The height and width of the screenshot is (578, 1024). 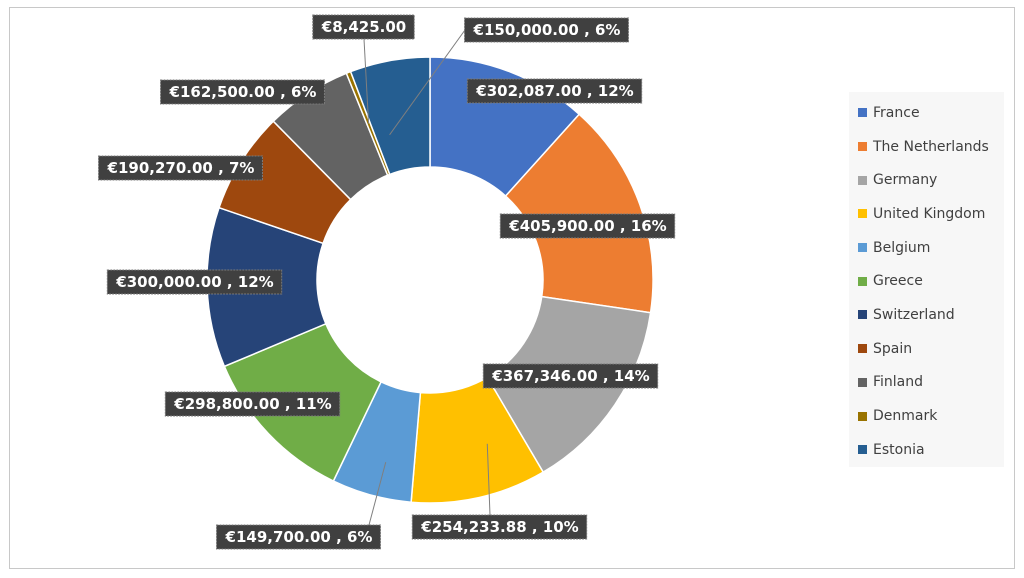 I want to click on data-label-text: €190,270.00 , 7%, so click(x=181, y=168).